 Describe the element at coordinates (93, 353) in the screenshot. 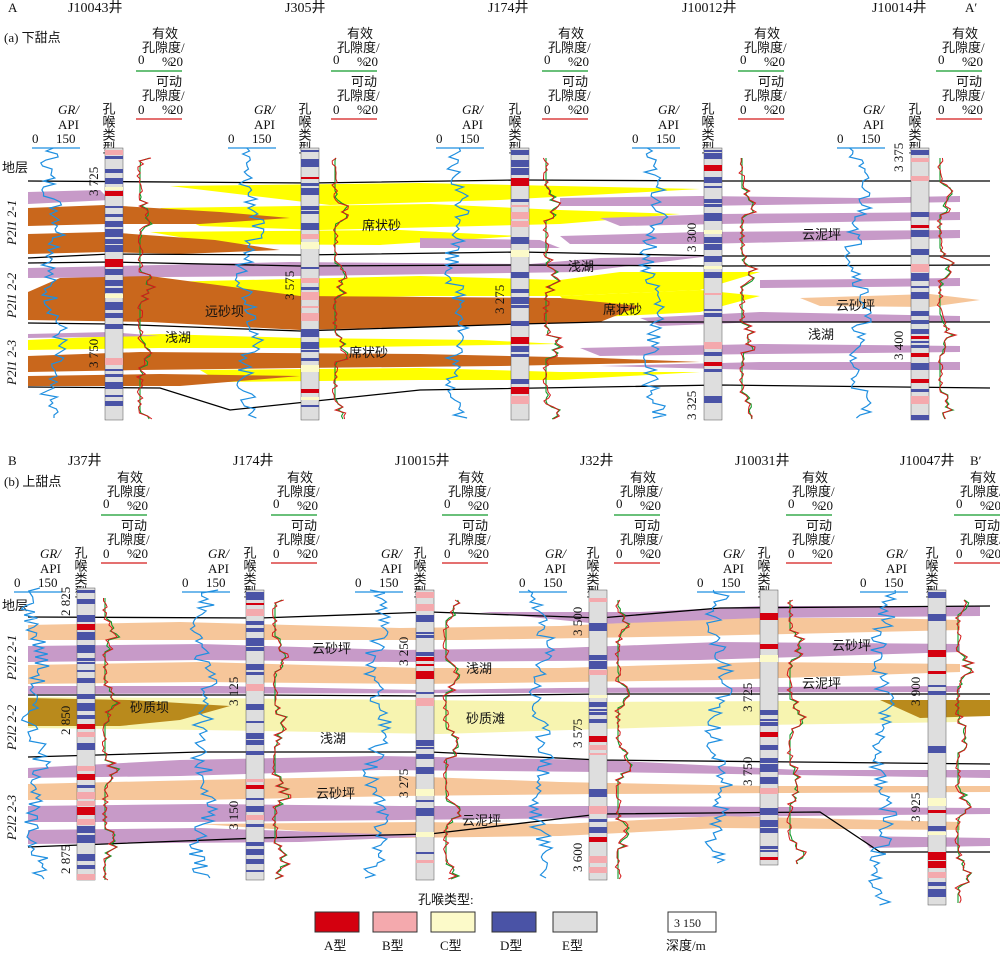

I see `depth-label: 3 750` at that location.